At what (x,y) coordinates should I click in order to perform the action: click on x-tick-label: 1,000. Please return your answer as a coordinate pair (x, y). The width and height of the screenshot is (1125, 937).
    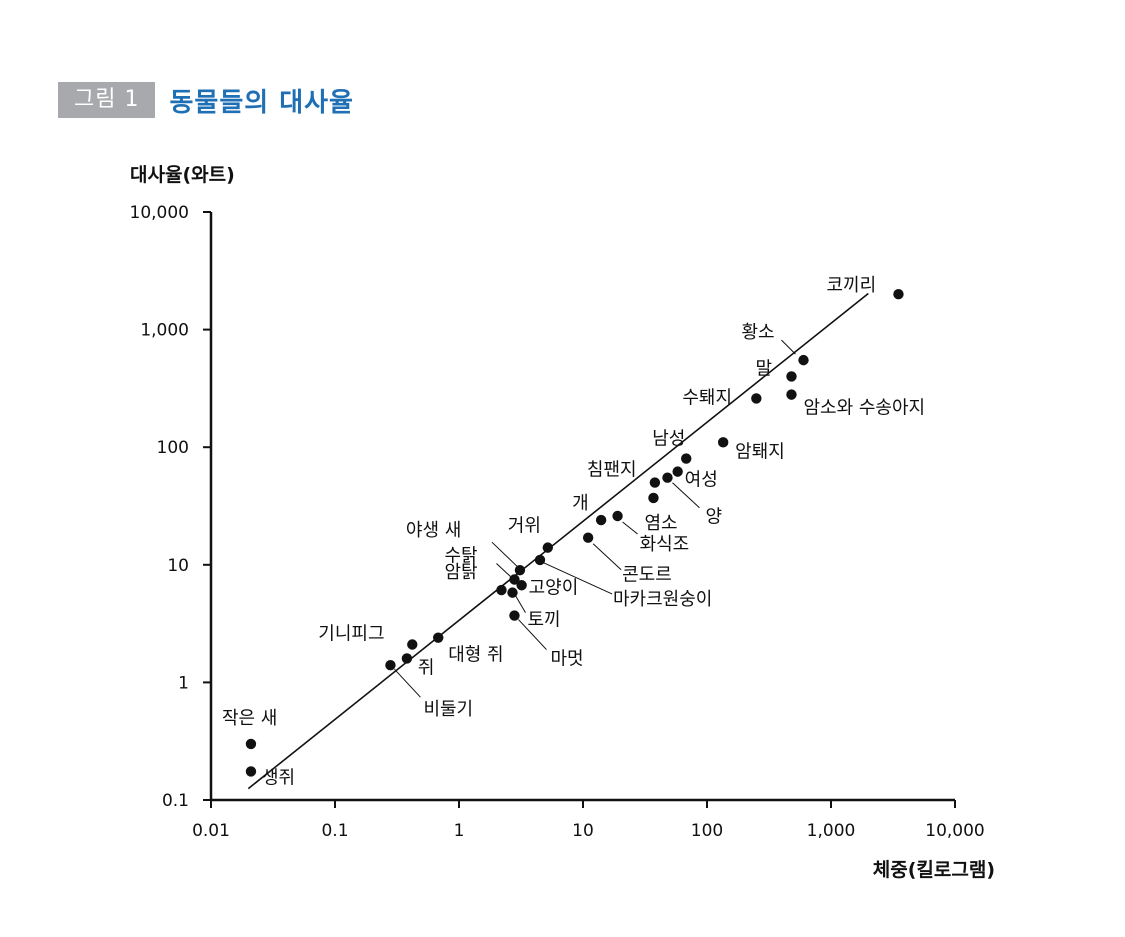
    Looking at the image, I should click on (831, 831).